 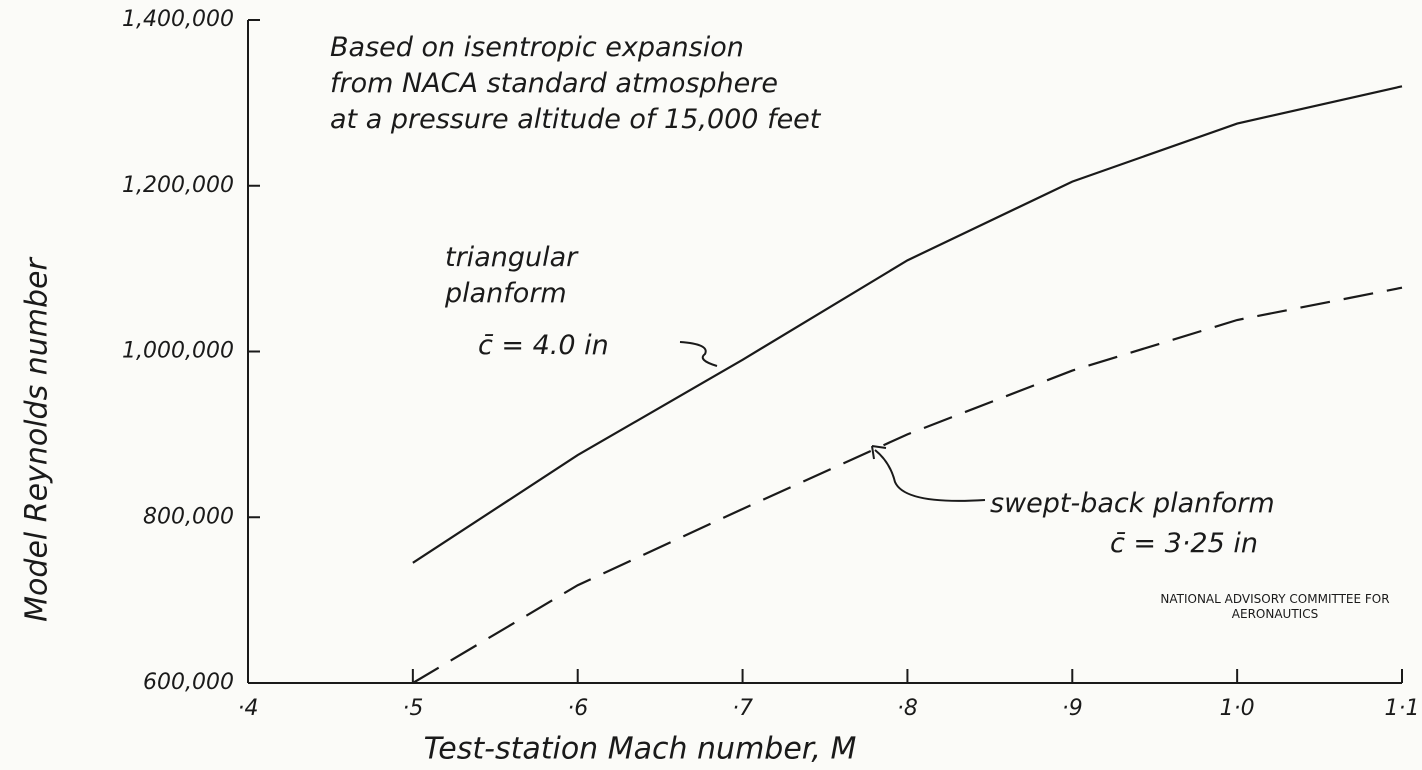 I want to click on leader-arrow, so click(x=879, y=452).